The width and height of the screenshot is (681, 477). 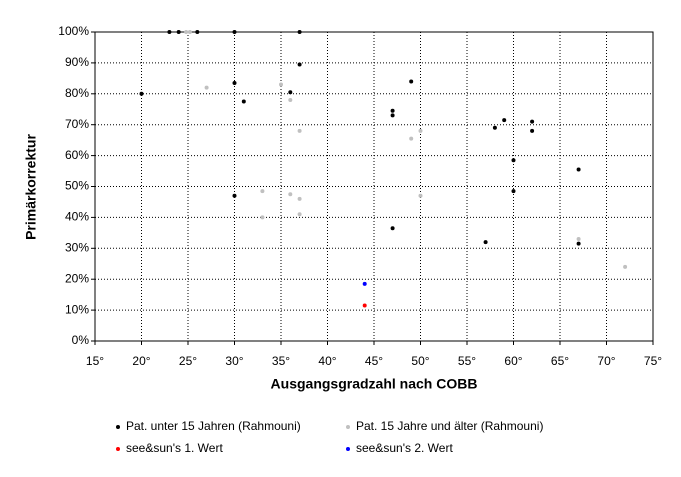 I want to click on x-tick-label: 75°, so click(x=653, y=361).